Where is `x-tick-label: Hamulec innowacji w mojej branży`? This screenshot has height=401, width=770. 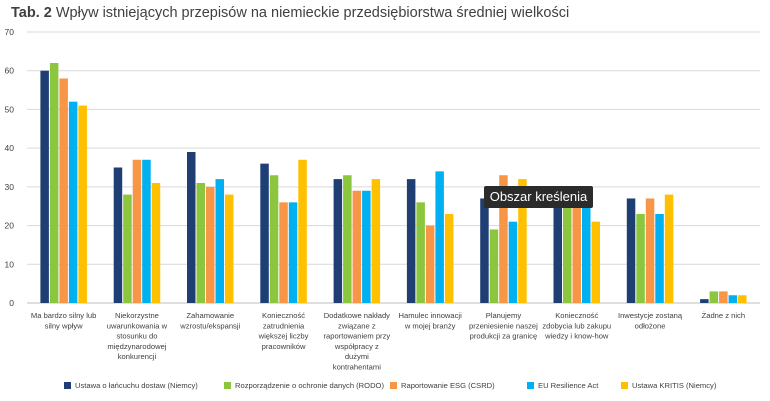 x-tick-label: Hamulec innowacji w mojej branży is located at coordinates (430, 320).